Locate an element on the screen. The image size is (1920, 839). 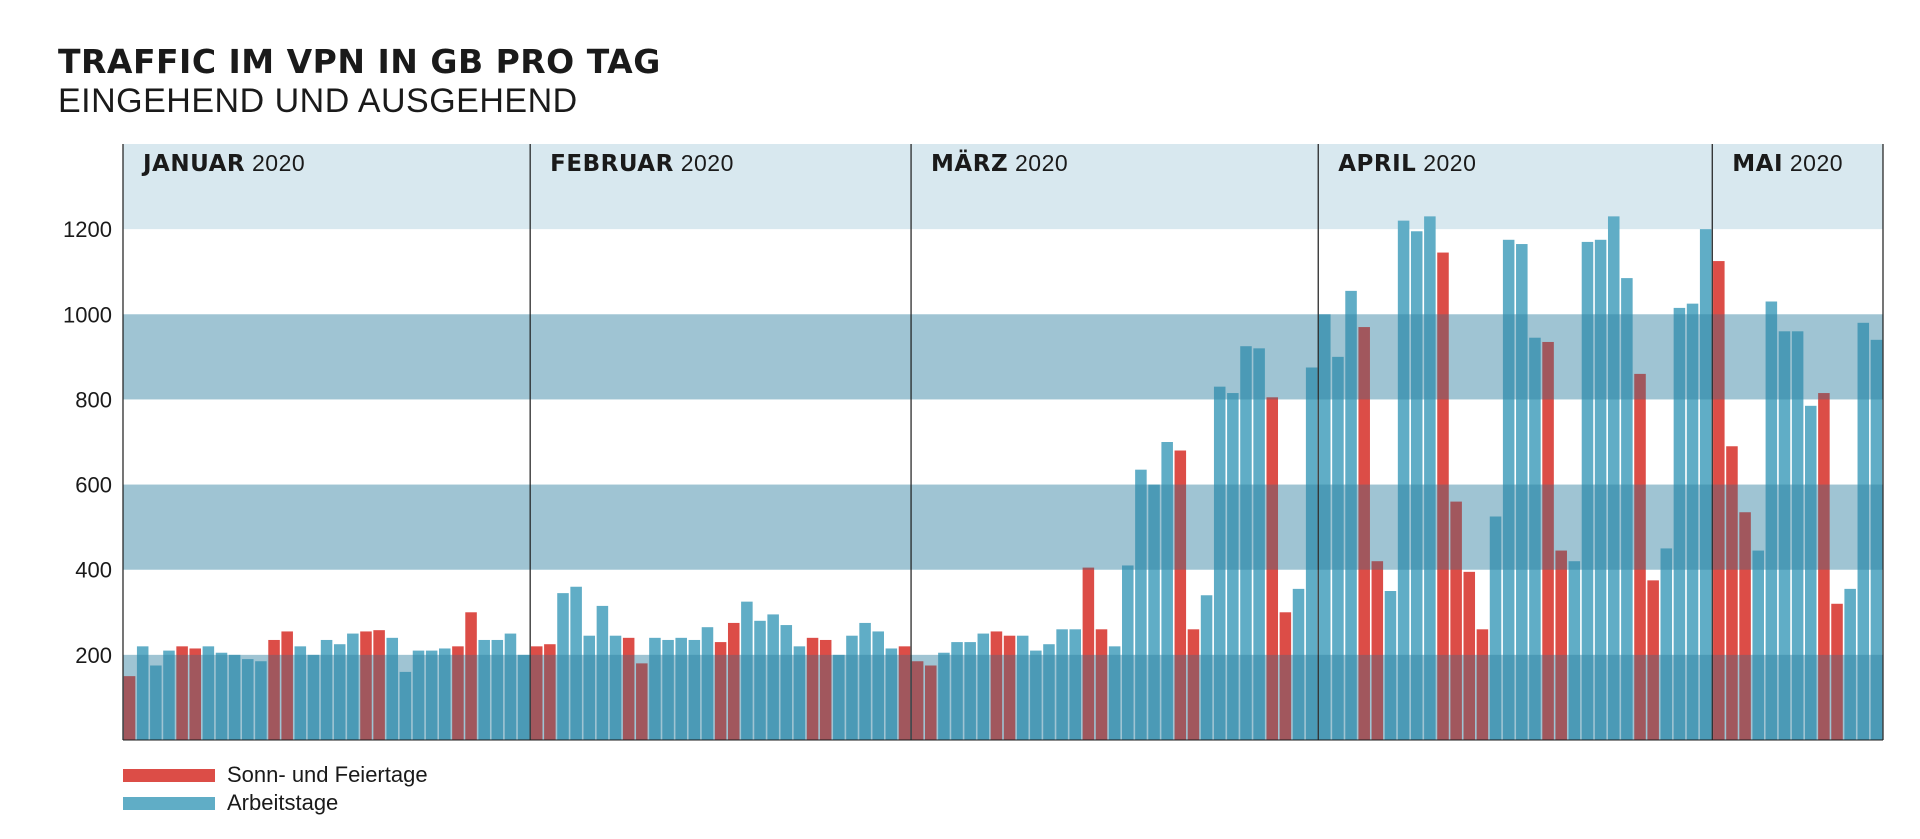
month-name: FEBRUAR is located at coordinates (612, 164).